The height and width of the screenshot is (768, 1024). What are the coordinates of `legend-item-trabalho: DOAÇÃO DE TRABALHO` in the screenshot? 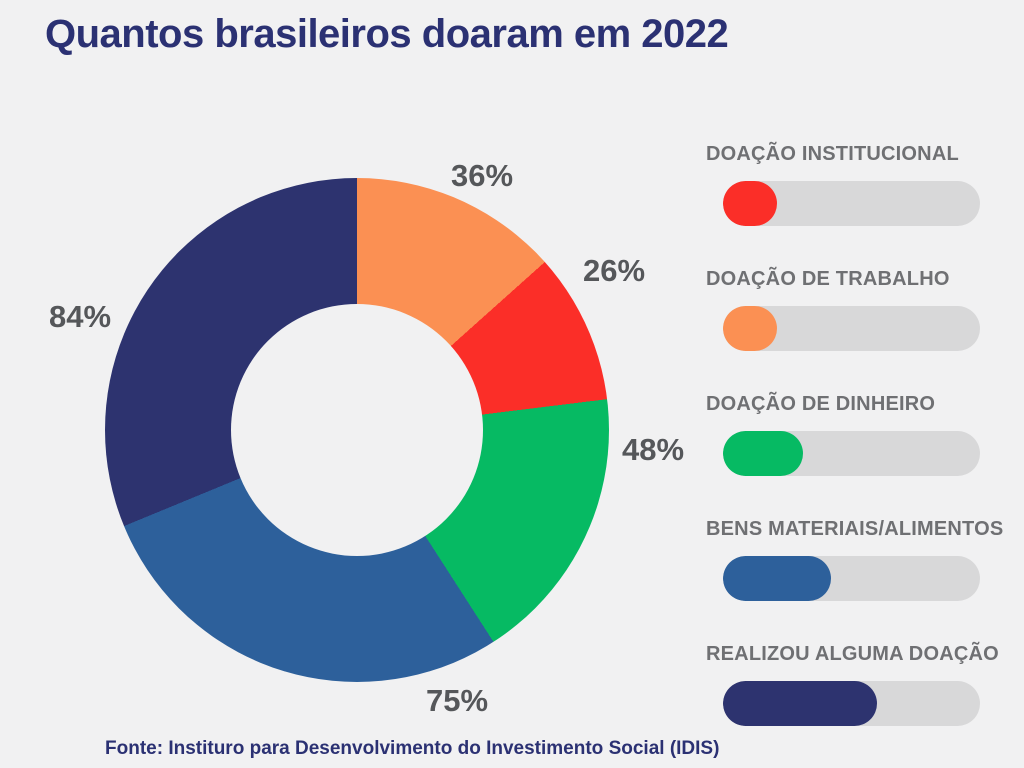 It's located at (865, 309).